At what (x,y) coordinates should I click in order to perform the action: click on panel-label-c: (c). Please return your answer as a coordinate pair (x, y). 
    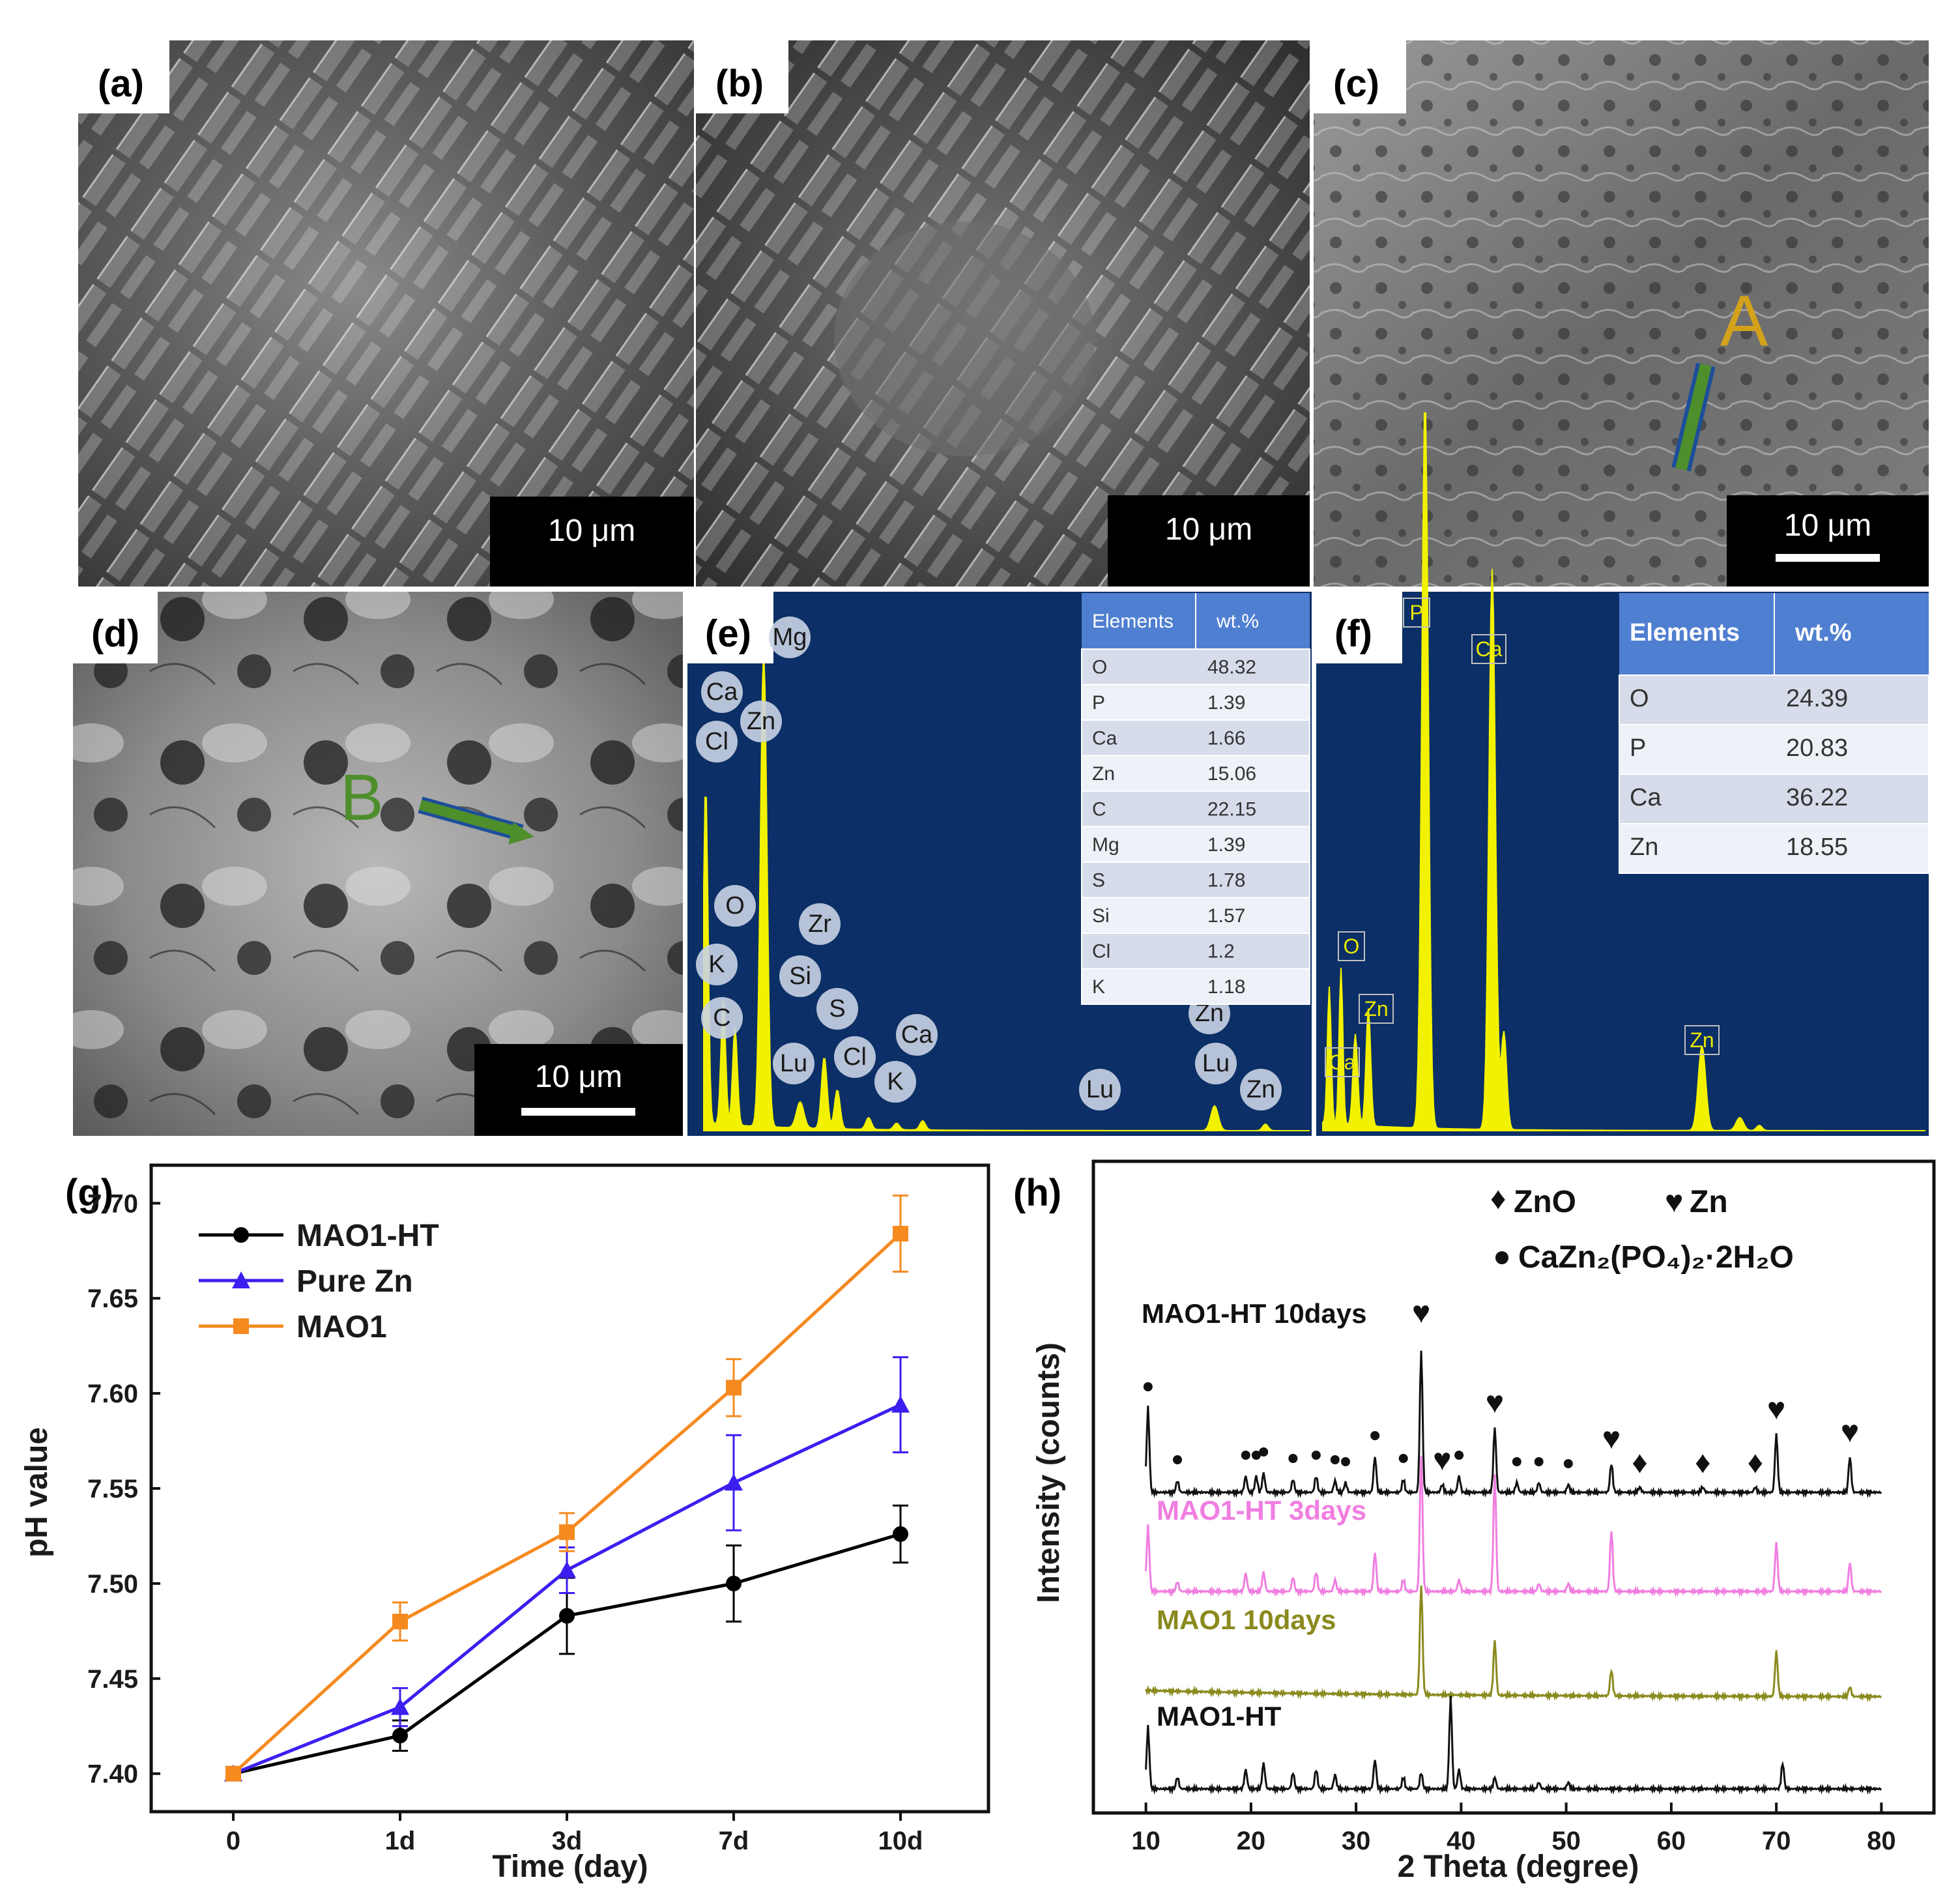
    Looking at the image, I should click on (1356, 84).